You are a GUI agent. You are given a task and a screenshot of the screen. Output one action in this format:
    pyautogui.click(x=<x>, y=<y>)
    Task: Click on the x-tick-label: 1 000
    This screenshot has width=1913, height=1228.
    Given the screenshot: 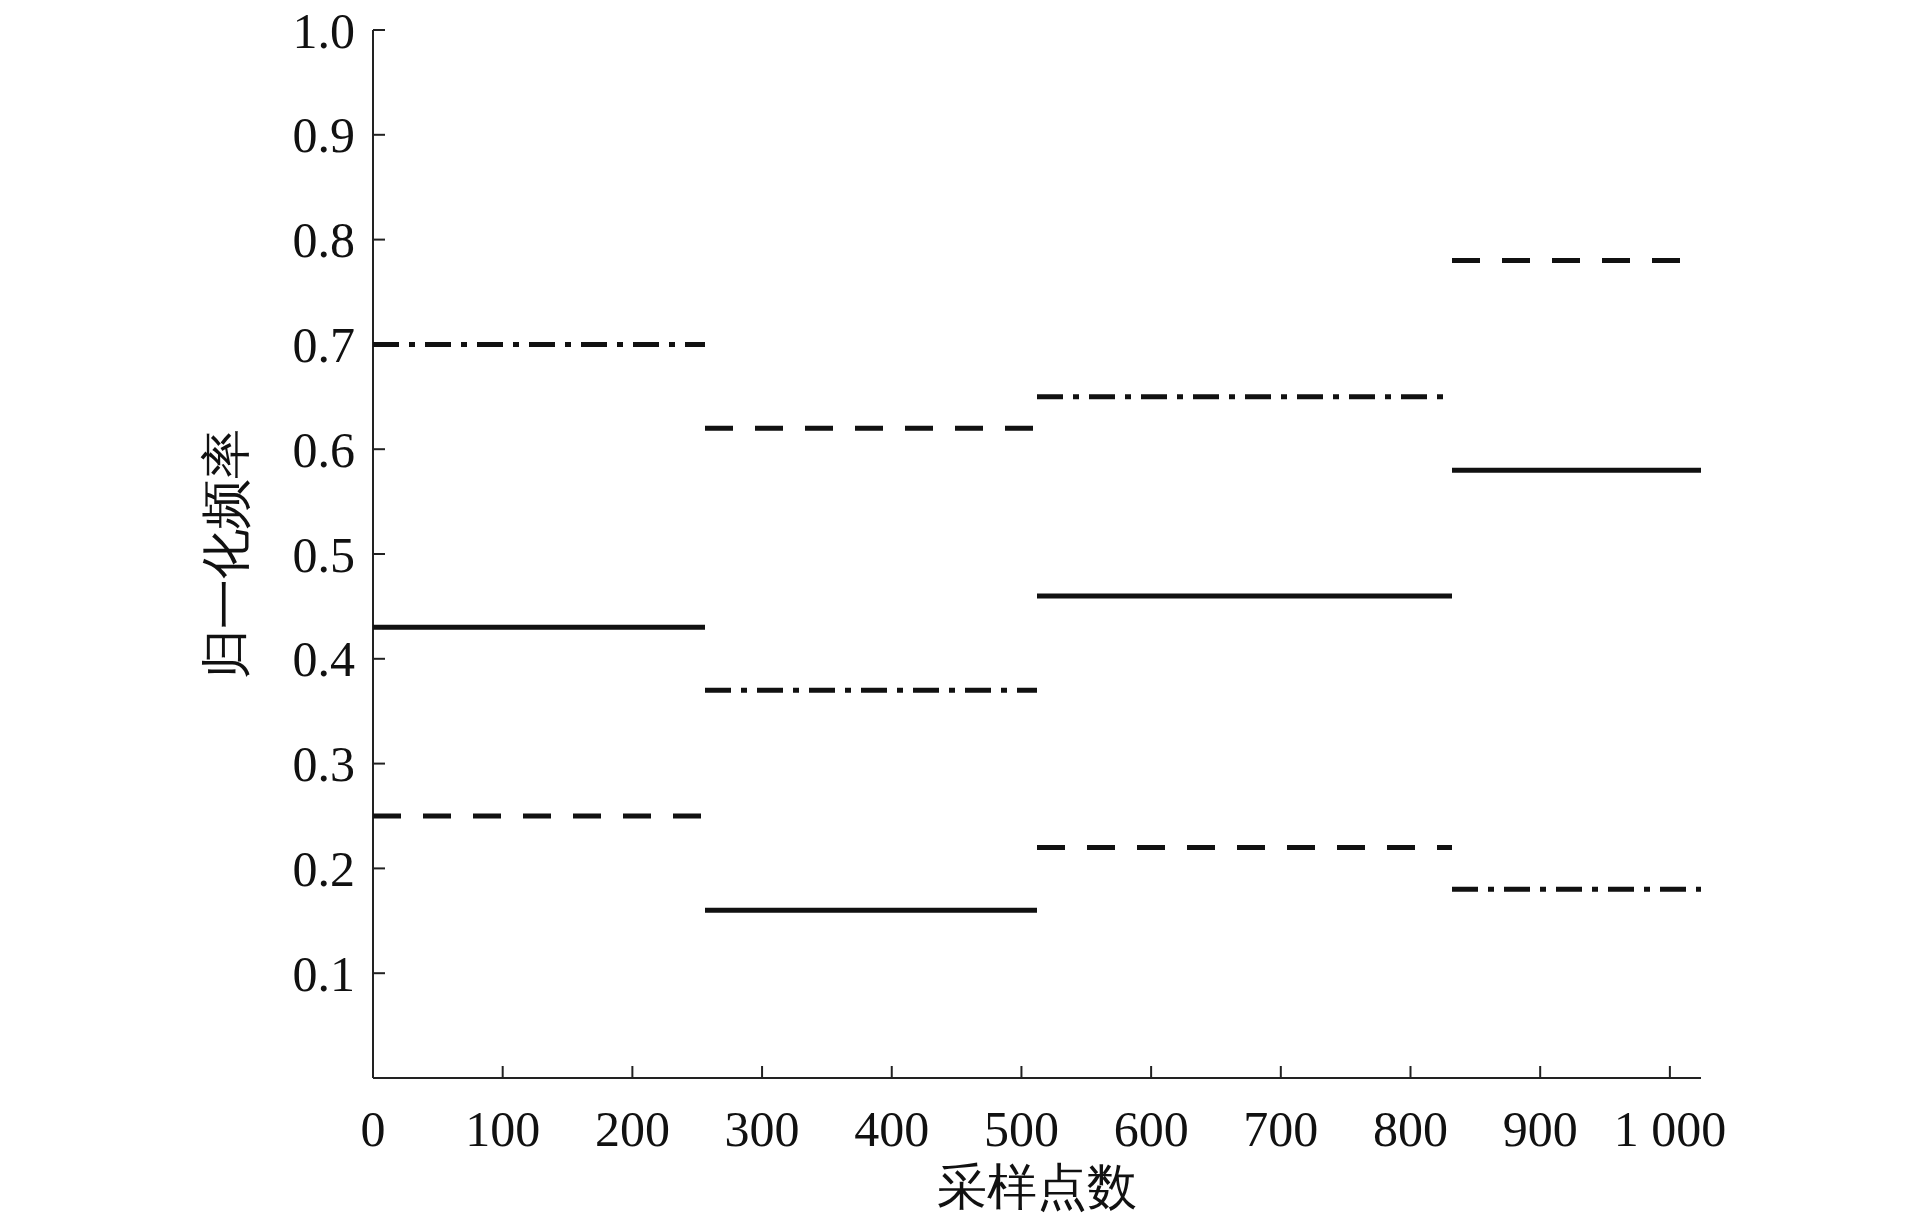 What is the action you would take?
    pyautogui.click(x=1670, y=1129)
    